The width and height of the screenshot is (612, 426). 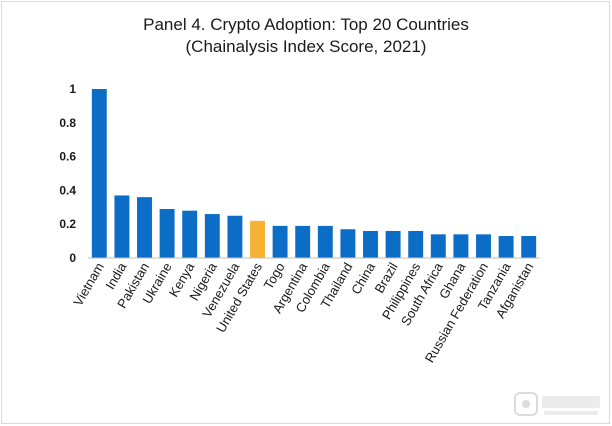 What do you see at coordinates (72, 89) in the screenshot?
I see `y-tick-label: 1` at bounding box center [72, 89].